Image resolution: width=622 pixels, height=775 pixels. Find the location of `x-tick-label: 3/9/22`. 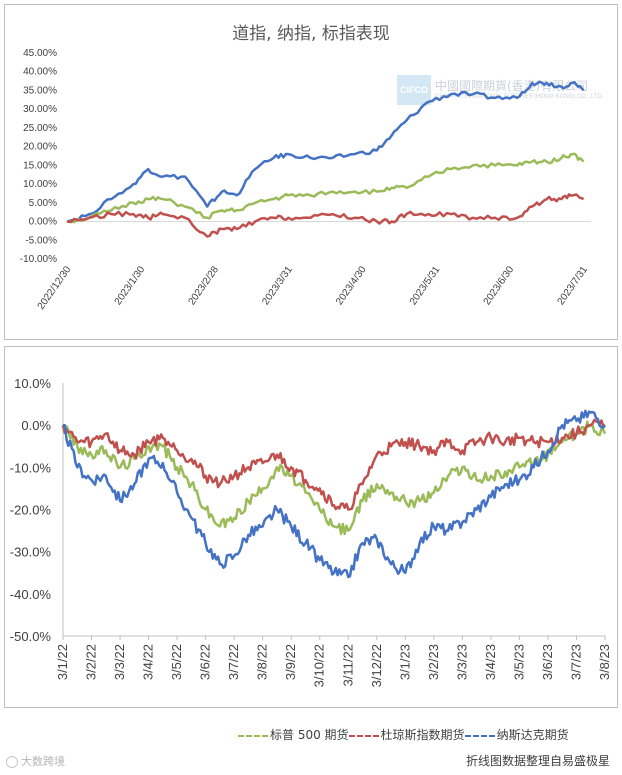

x-tick-label: 3/9/22 is located at coordinates (290, 662).